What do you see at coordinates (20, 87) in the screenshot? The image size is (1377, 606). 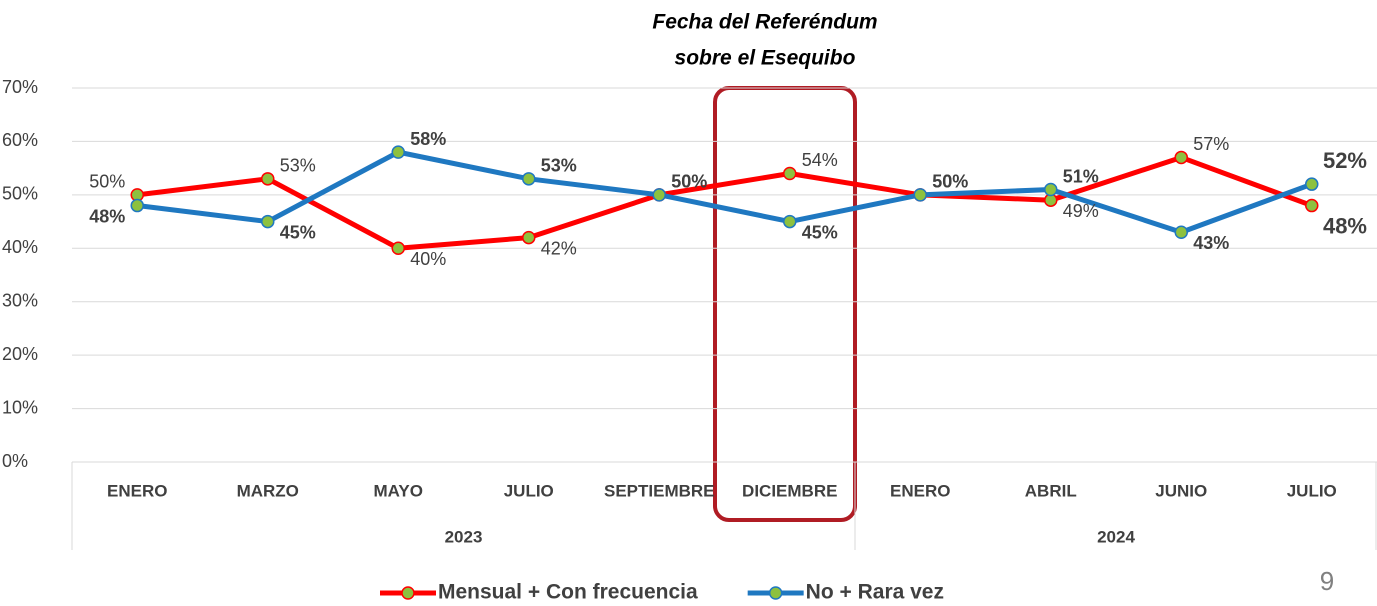 I see `y-tick-label: 70%` at bounding box center [20, 87].